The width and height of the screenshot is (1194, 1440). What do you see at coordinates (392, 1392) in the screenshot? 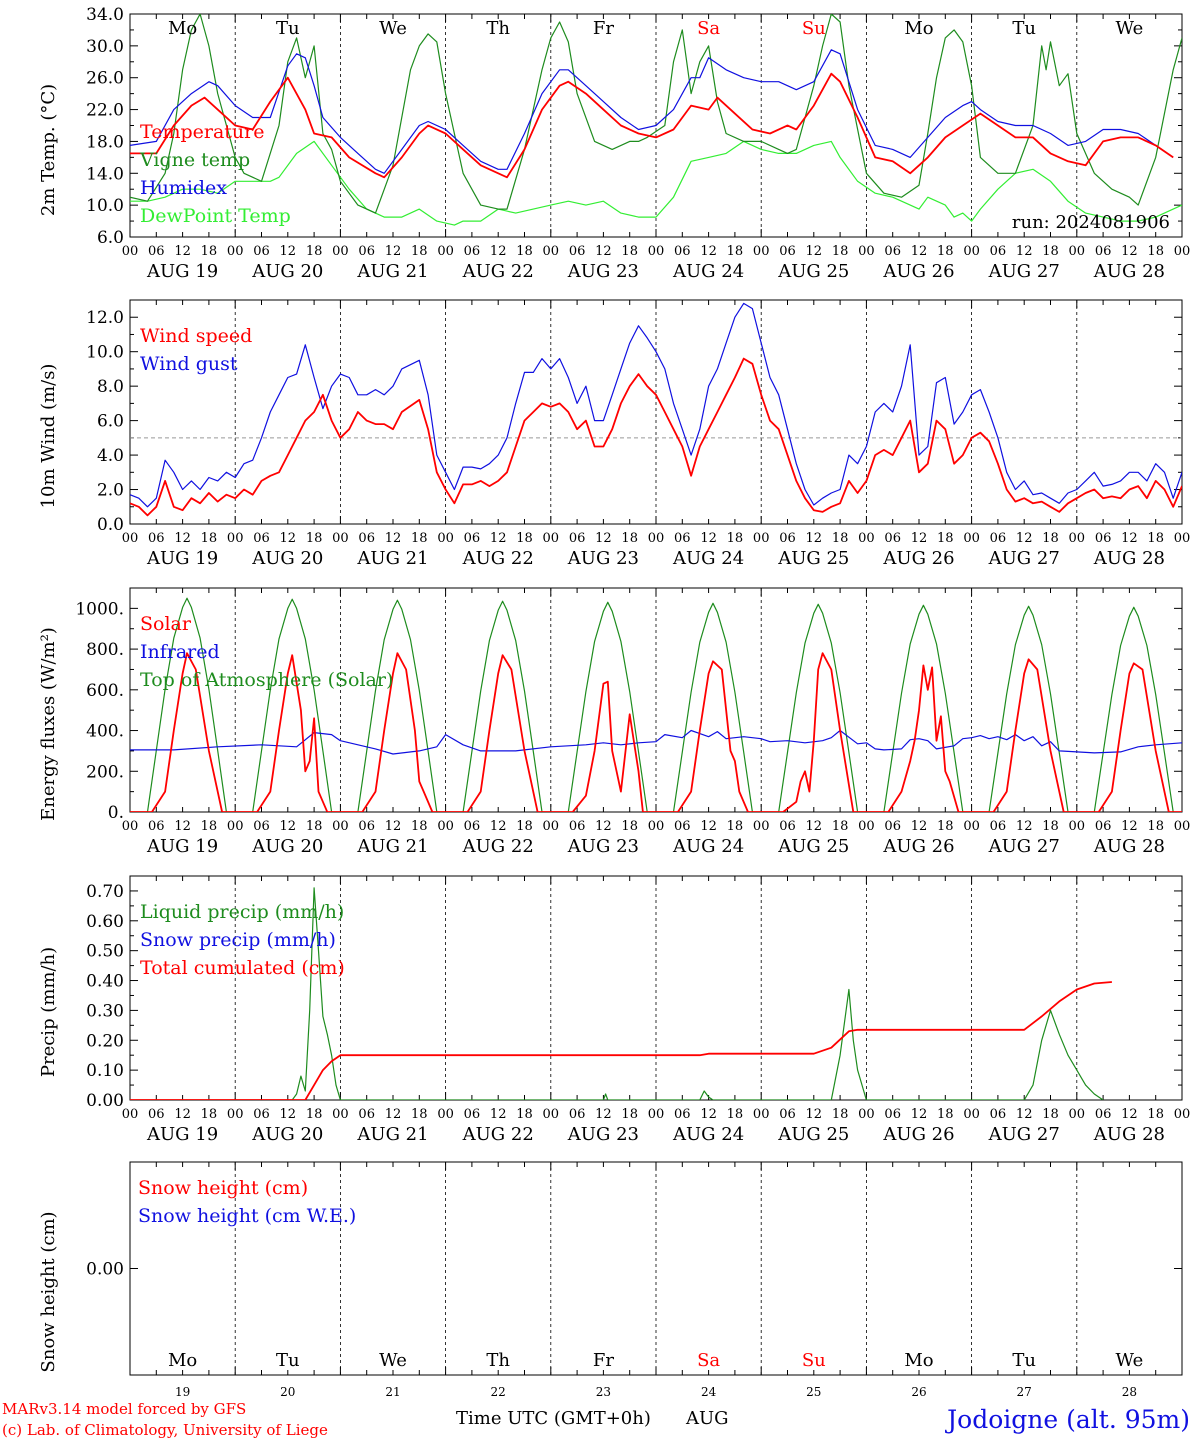
I see `day-number: 21` at bounding box center [392, 1392].